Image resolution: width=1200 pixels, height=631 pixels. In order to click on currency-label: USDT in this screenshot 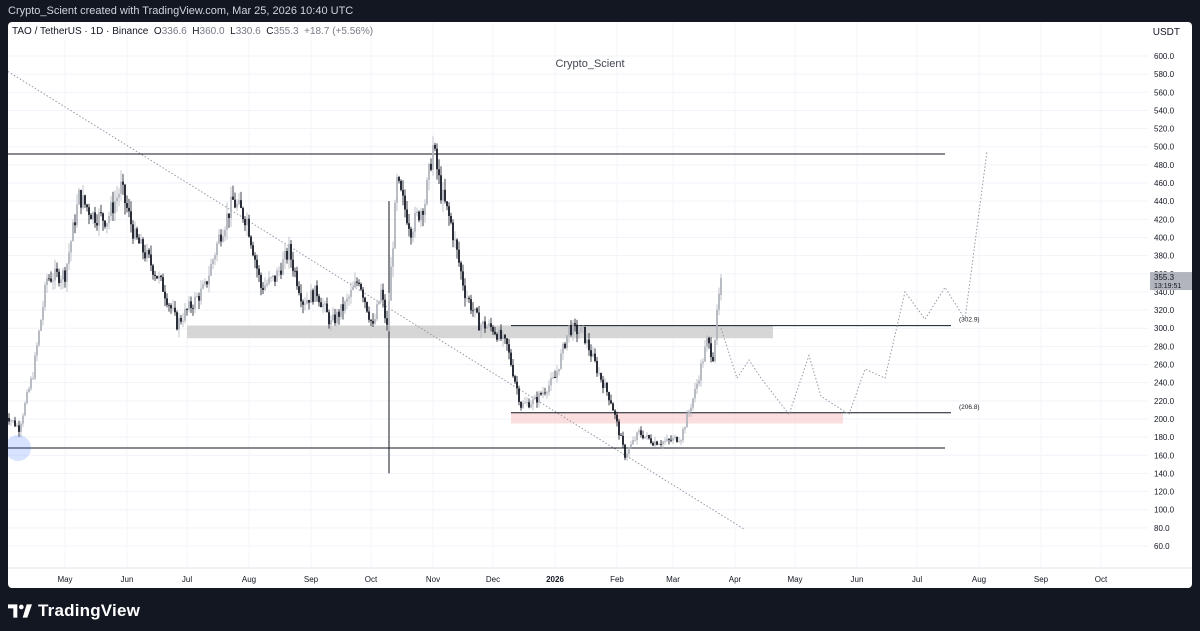, I will do `click(1166, 32)`.